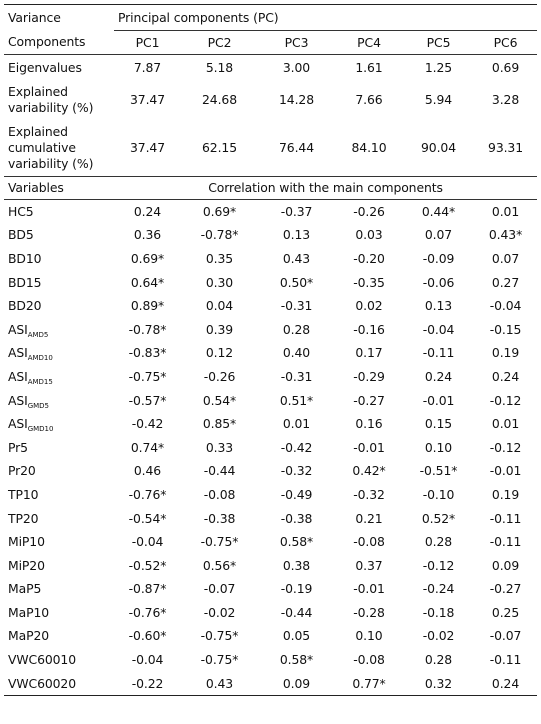 The image size is (541, 724). I want to click on variance-label-line: cumulative, so click(42, 147).